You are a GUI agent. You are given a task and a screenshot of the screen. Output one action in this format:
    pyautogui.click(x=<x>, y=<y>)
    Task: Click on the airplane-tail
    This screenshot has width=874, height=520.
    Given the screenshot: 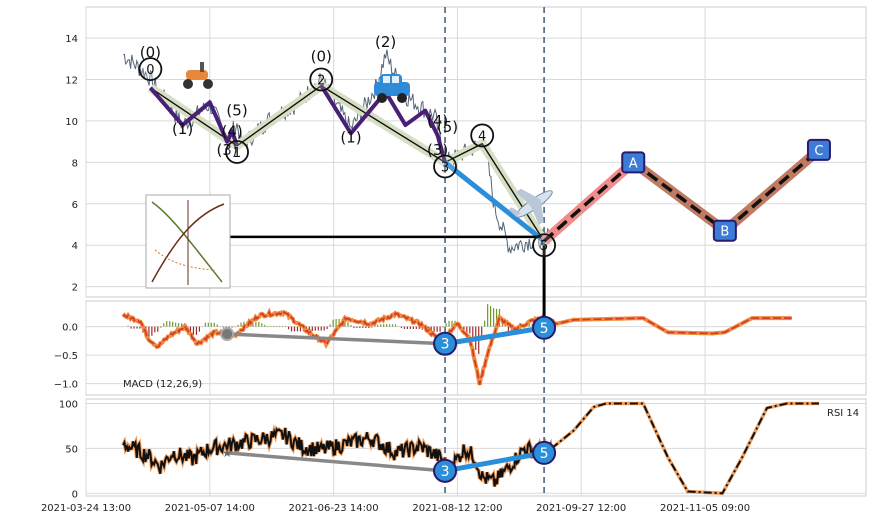 What is the action you would take?
    pyautogui.click(x=514, y=212)
    